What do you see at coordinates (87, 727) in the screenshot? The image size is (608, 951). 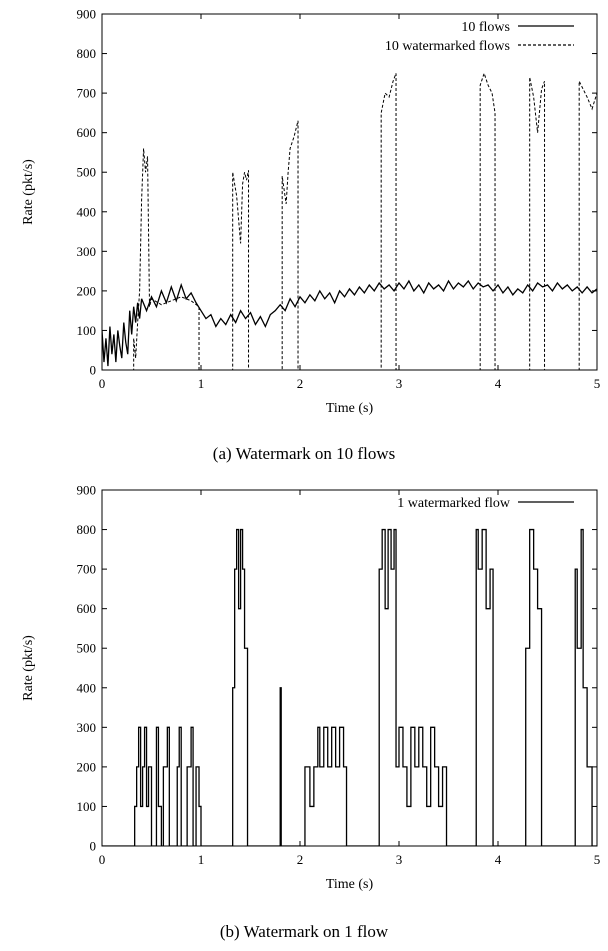 I see `chart-b-ytick-label: 300` at bounding box center [87, 727].